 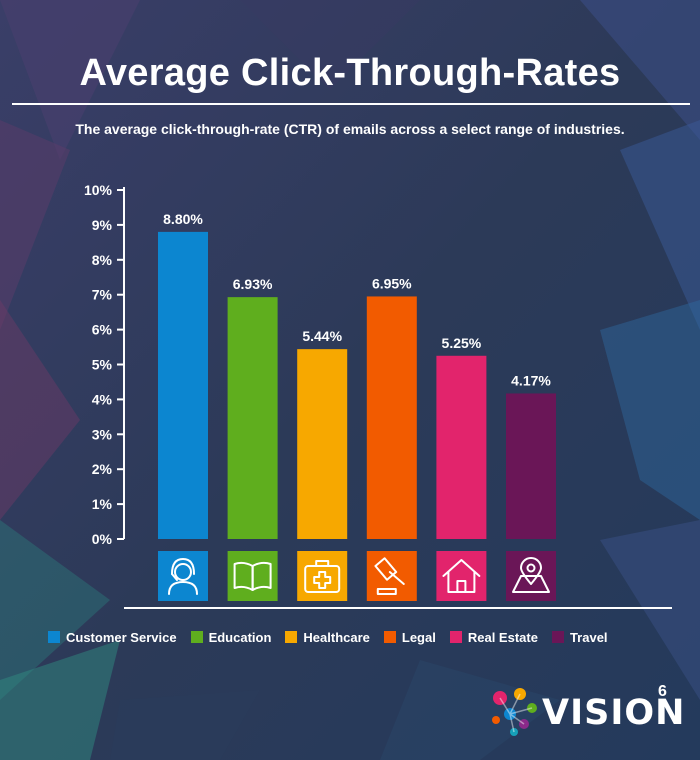 I want to click on bar-data-label: 8.80%, so click(x=183, y=219).